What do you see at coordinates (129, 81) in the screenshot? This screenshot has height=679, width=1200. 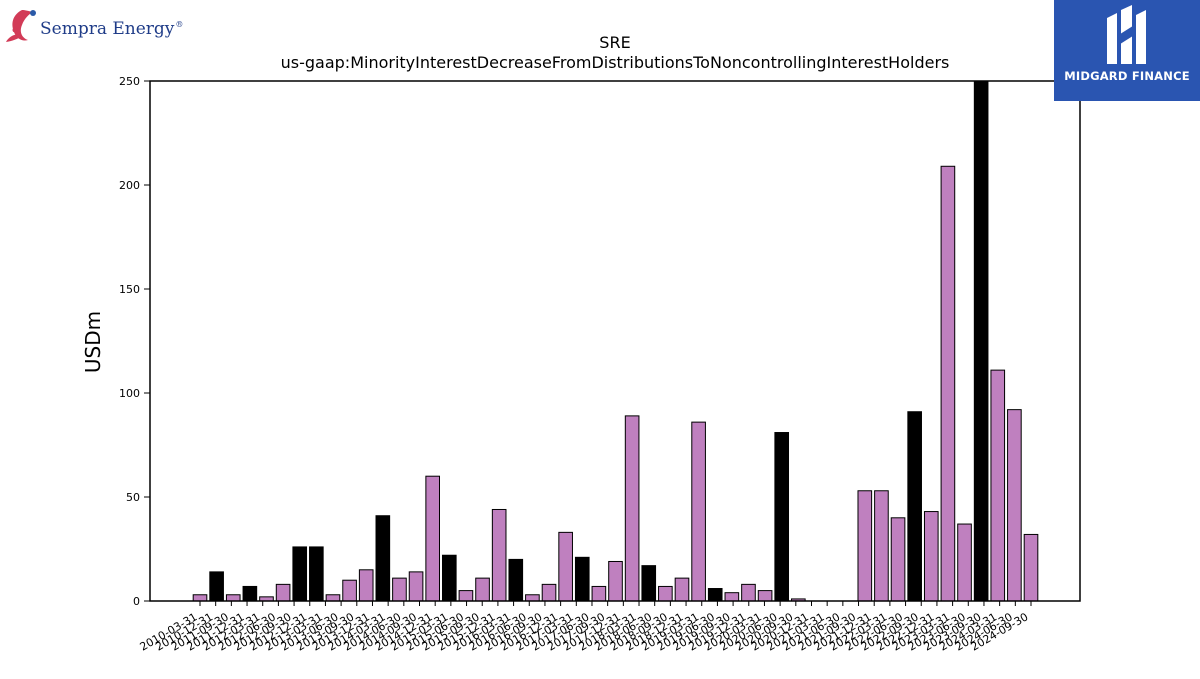 I see `y-tick-label: 250` at bounding box center [129, 81].